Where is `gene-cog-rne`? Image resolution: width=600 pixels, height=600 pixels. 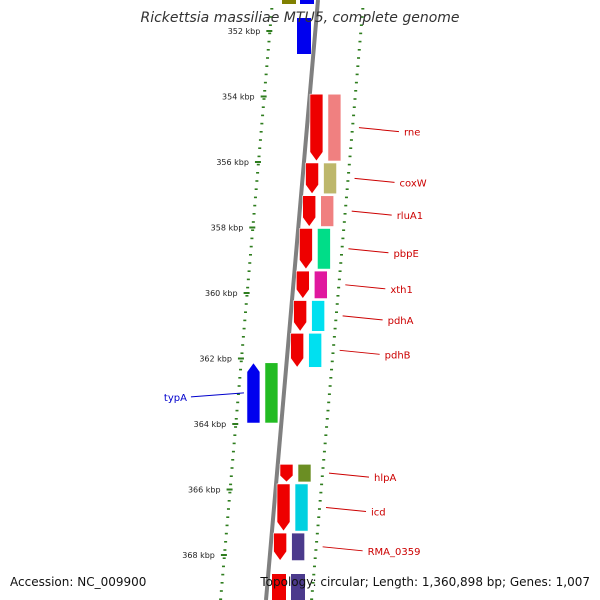 gene-cog-rne is located at coordinates (334, 127).